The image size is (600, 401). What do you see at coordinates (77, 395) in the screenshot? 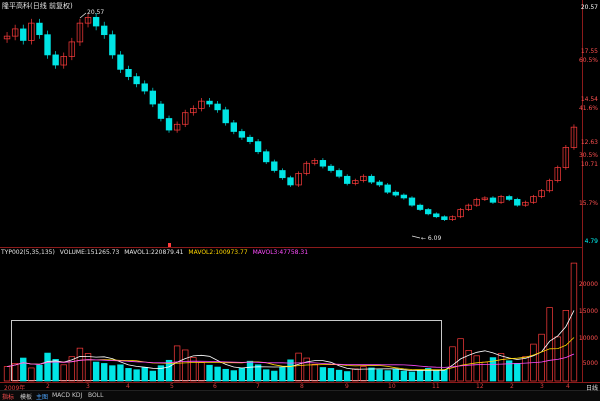
I see `tab-kdj: KDJ` at bounding box center [77, 395].